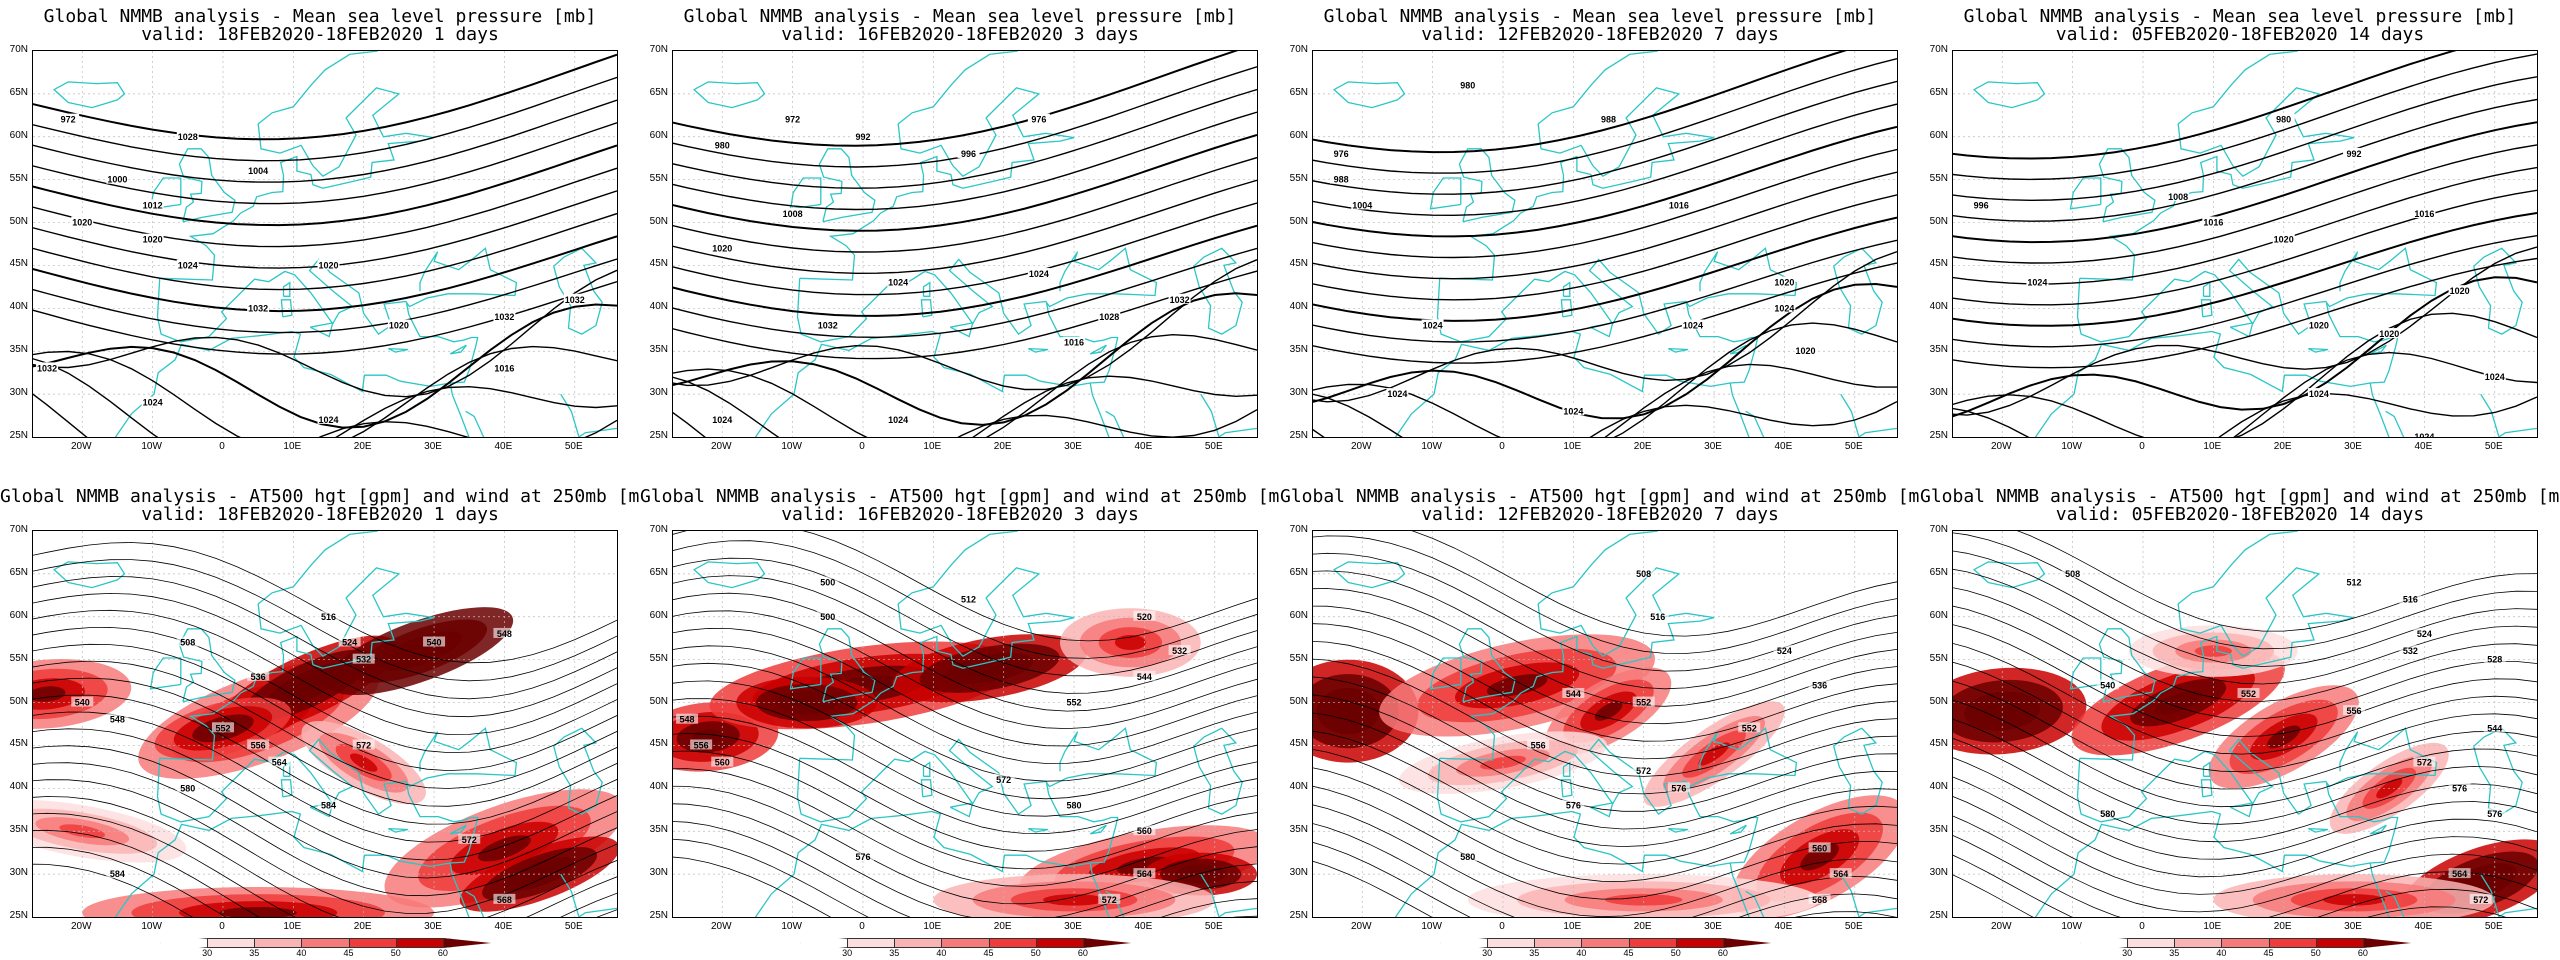  What do you see at coordinates (18, 615) in the screenshot?
I see `lat-tick-label: 60N` at bounding box center [18, 615].